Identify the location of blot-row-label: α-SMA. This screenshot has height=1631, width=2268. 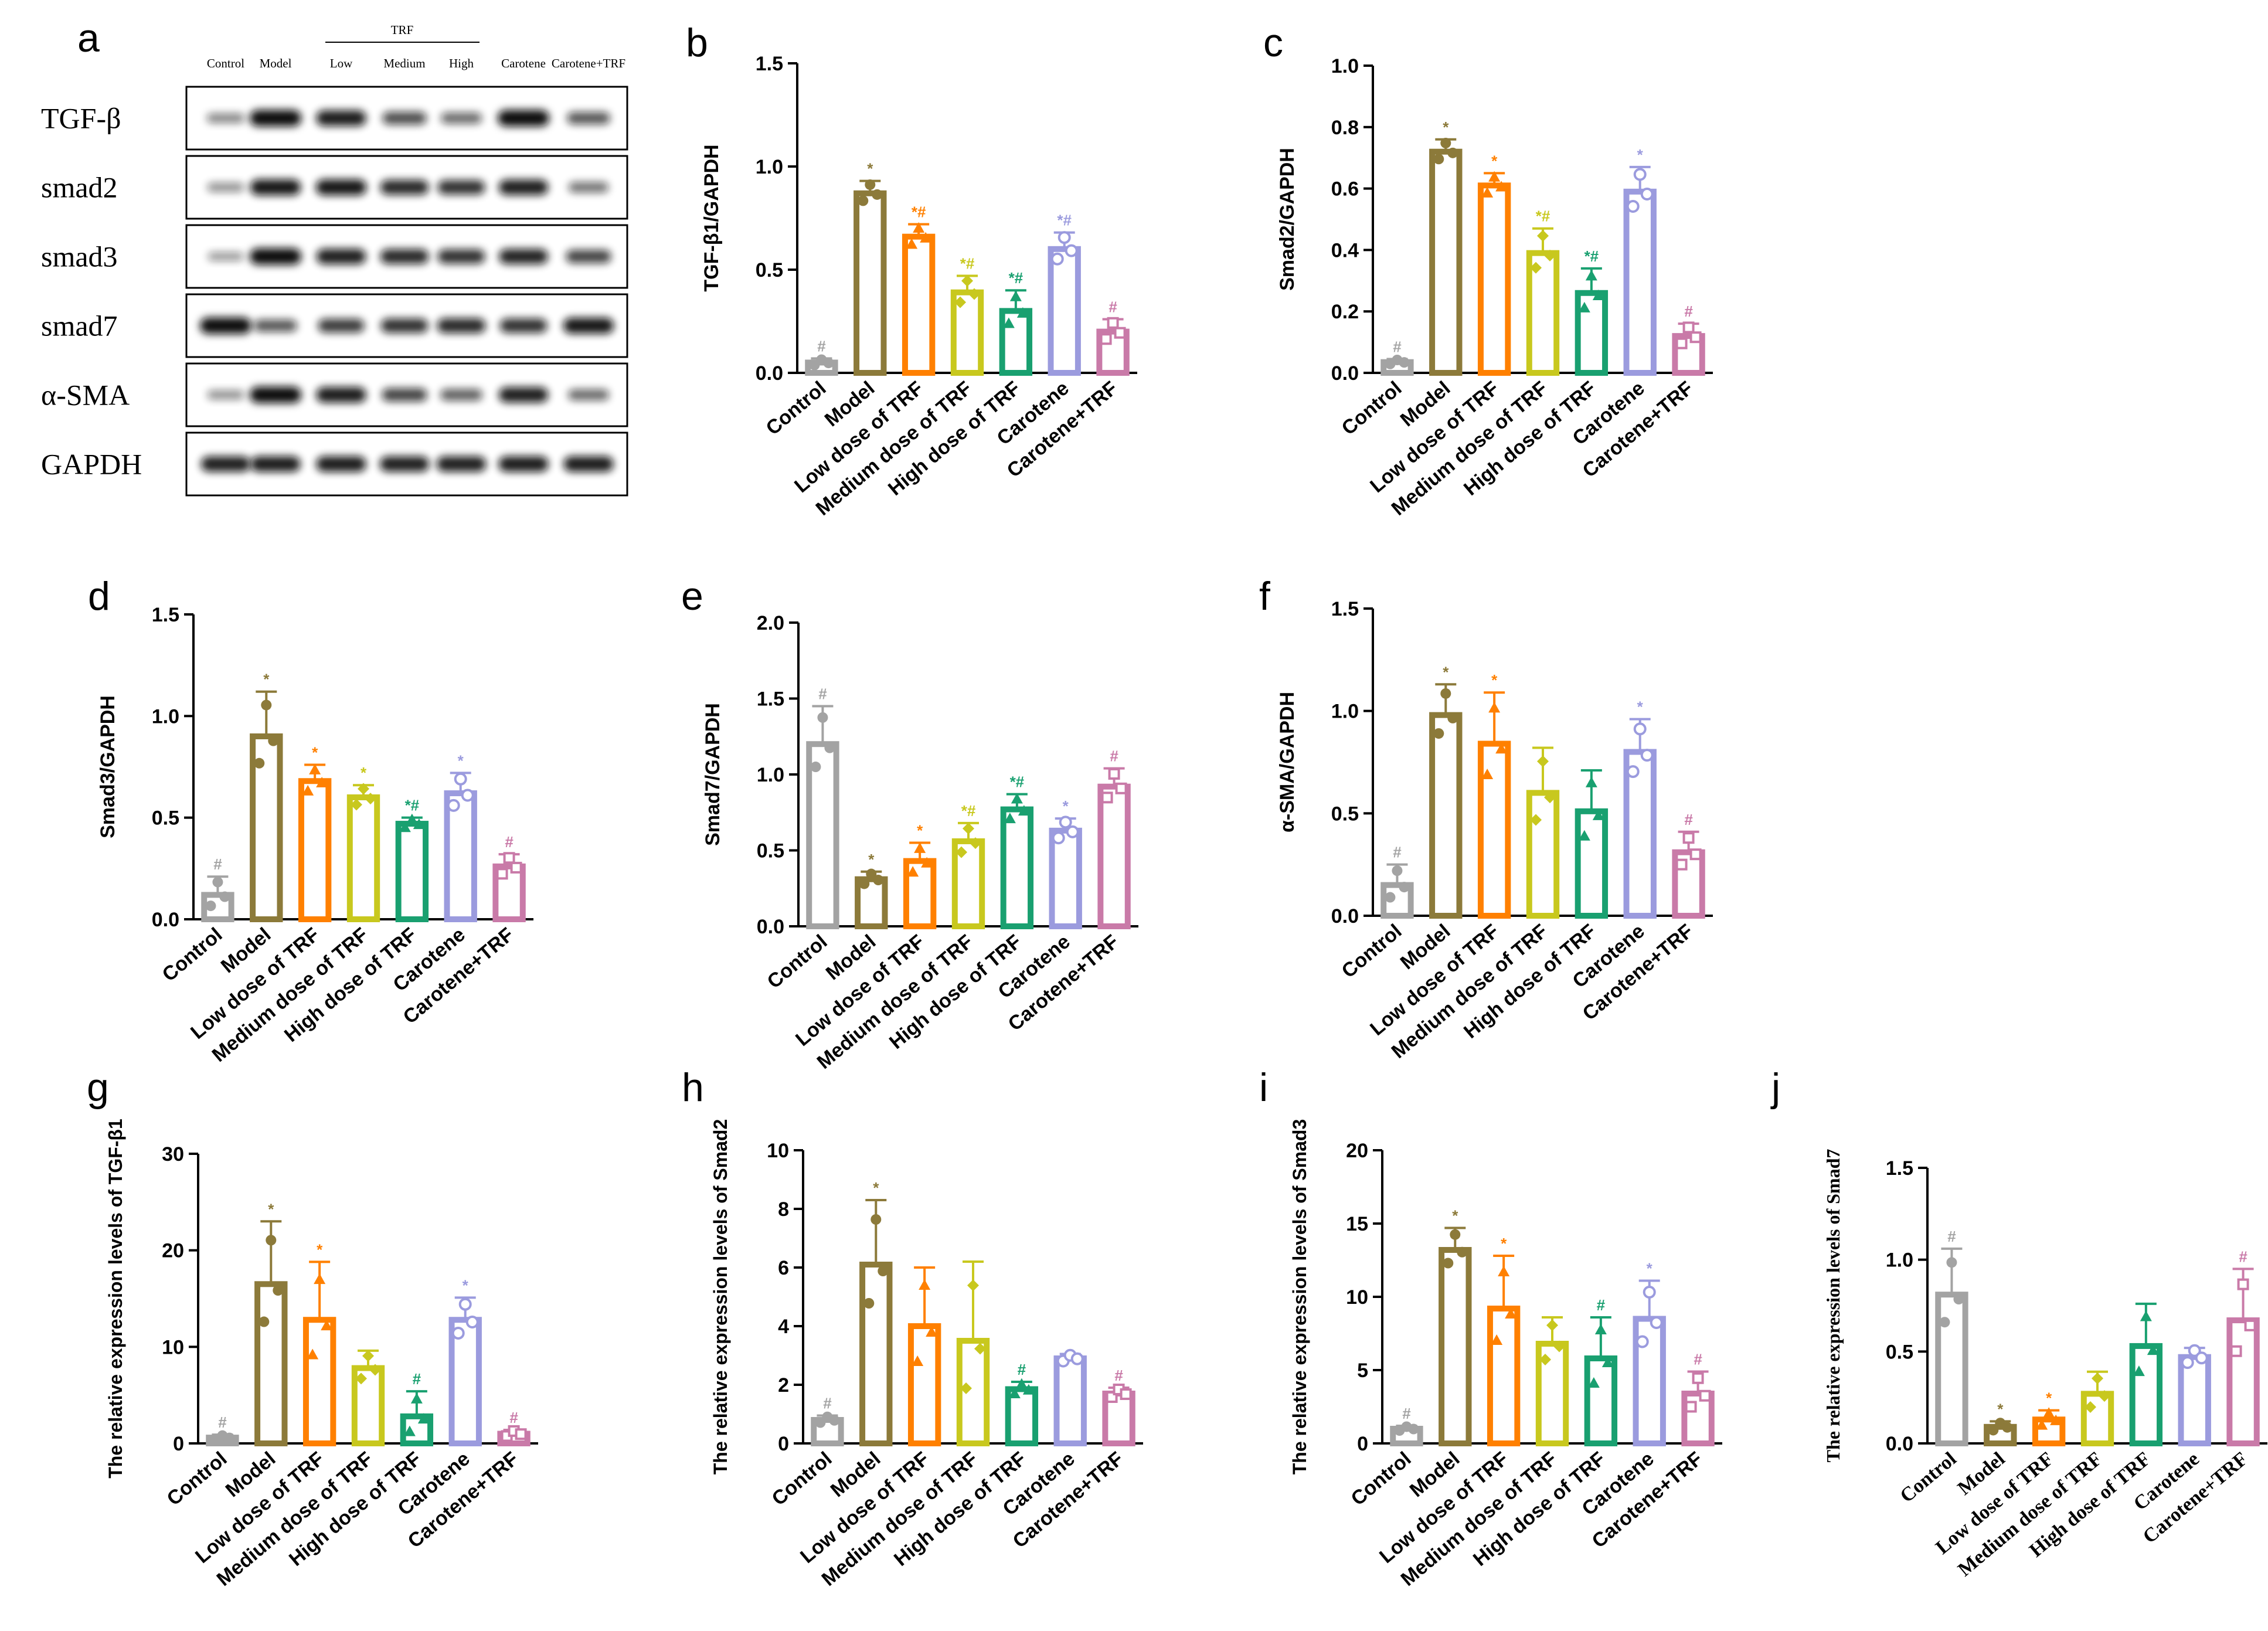
(85, 395).